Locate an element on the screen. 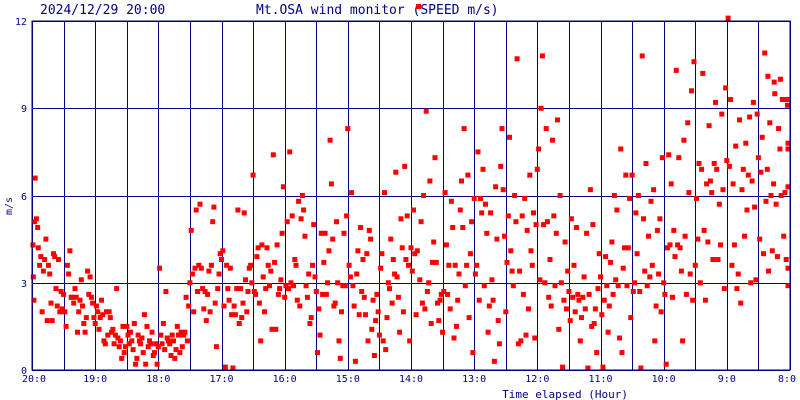 This screenshot has height=400, width=800. x-tick-label: 13:0 is located at coordinates (474, 379).